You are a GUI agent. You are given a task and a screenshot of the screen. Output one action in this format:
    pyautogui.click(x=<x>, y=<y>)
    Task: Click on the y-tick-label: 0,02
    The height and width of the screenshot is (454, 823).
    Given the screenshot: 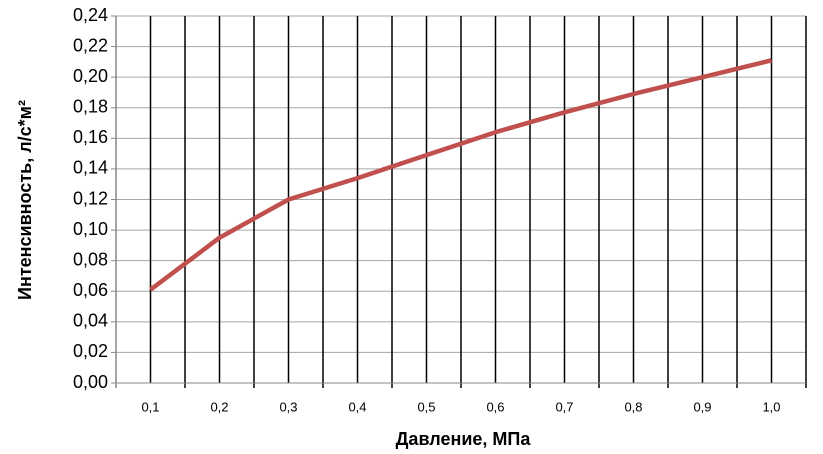 What is the action you would take?
    pyautogui.click(x=90, y=351)
    